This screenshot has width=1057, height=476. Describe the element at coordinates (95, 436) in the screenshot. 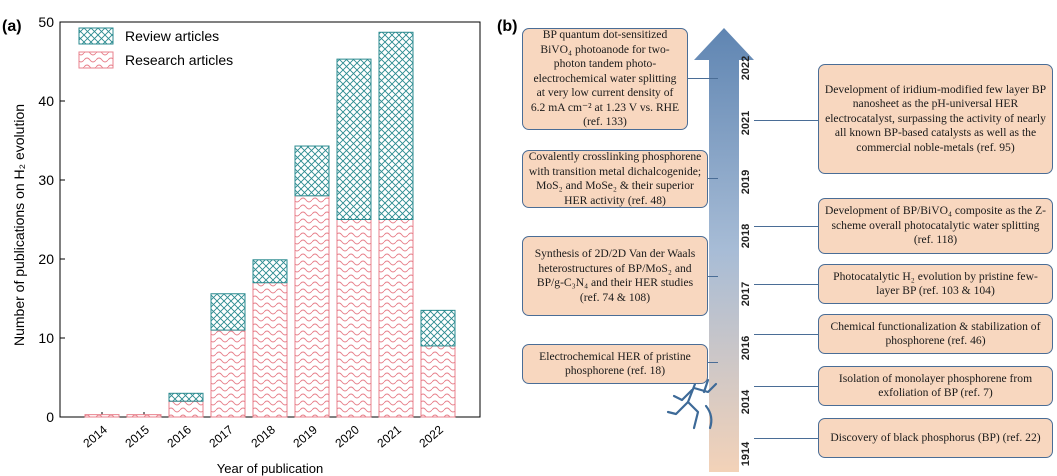

I see `x-tick-label: 2014` at that location.